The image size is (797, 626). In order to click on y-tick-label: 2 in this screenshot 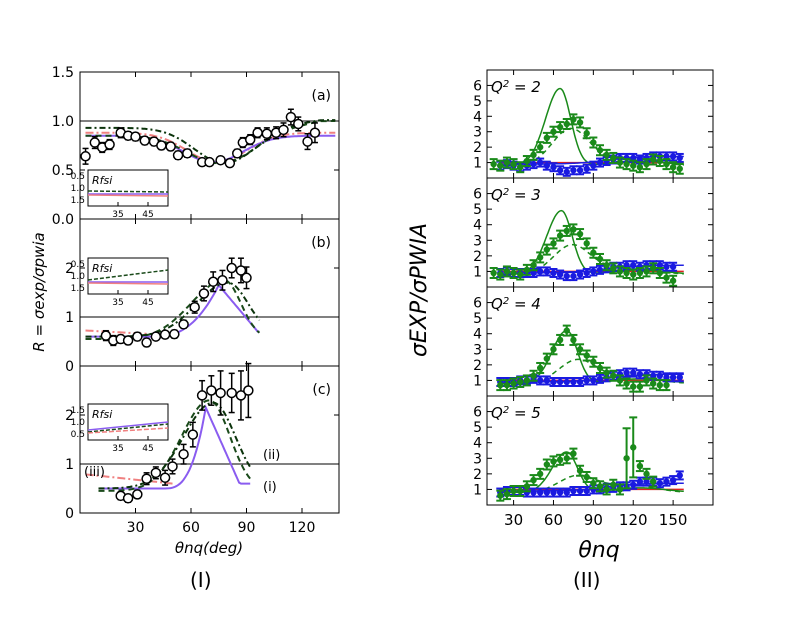, I will do `click(477, 148)`.